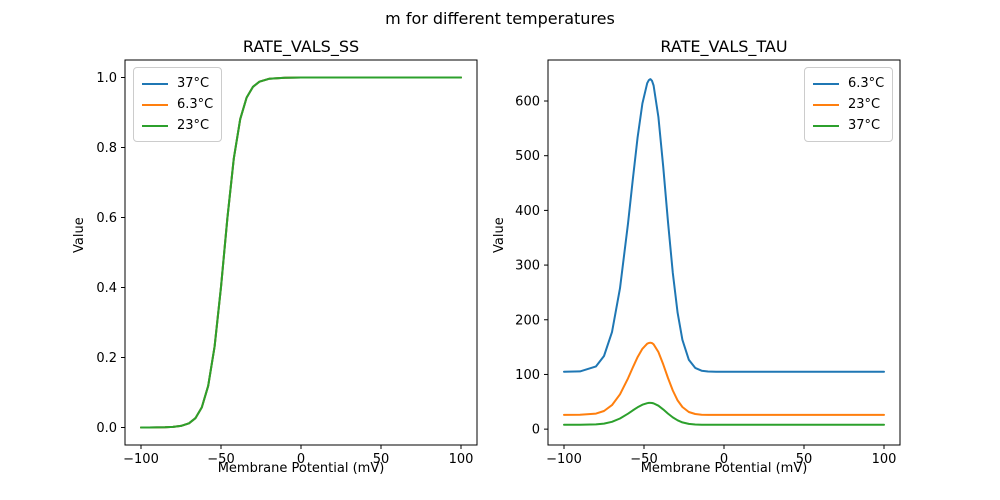  I want to click on y-tick-label: 0.4, so click(106, 288).